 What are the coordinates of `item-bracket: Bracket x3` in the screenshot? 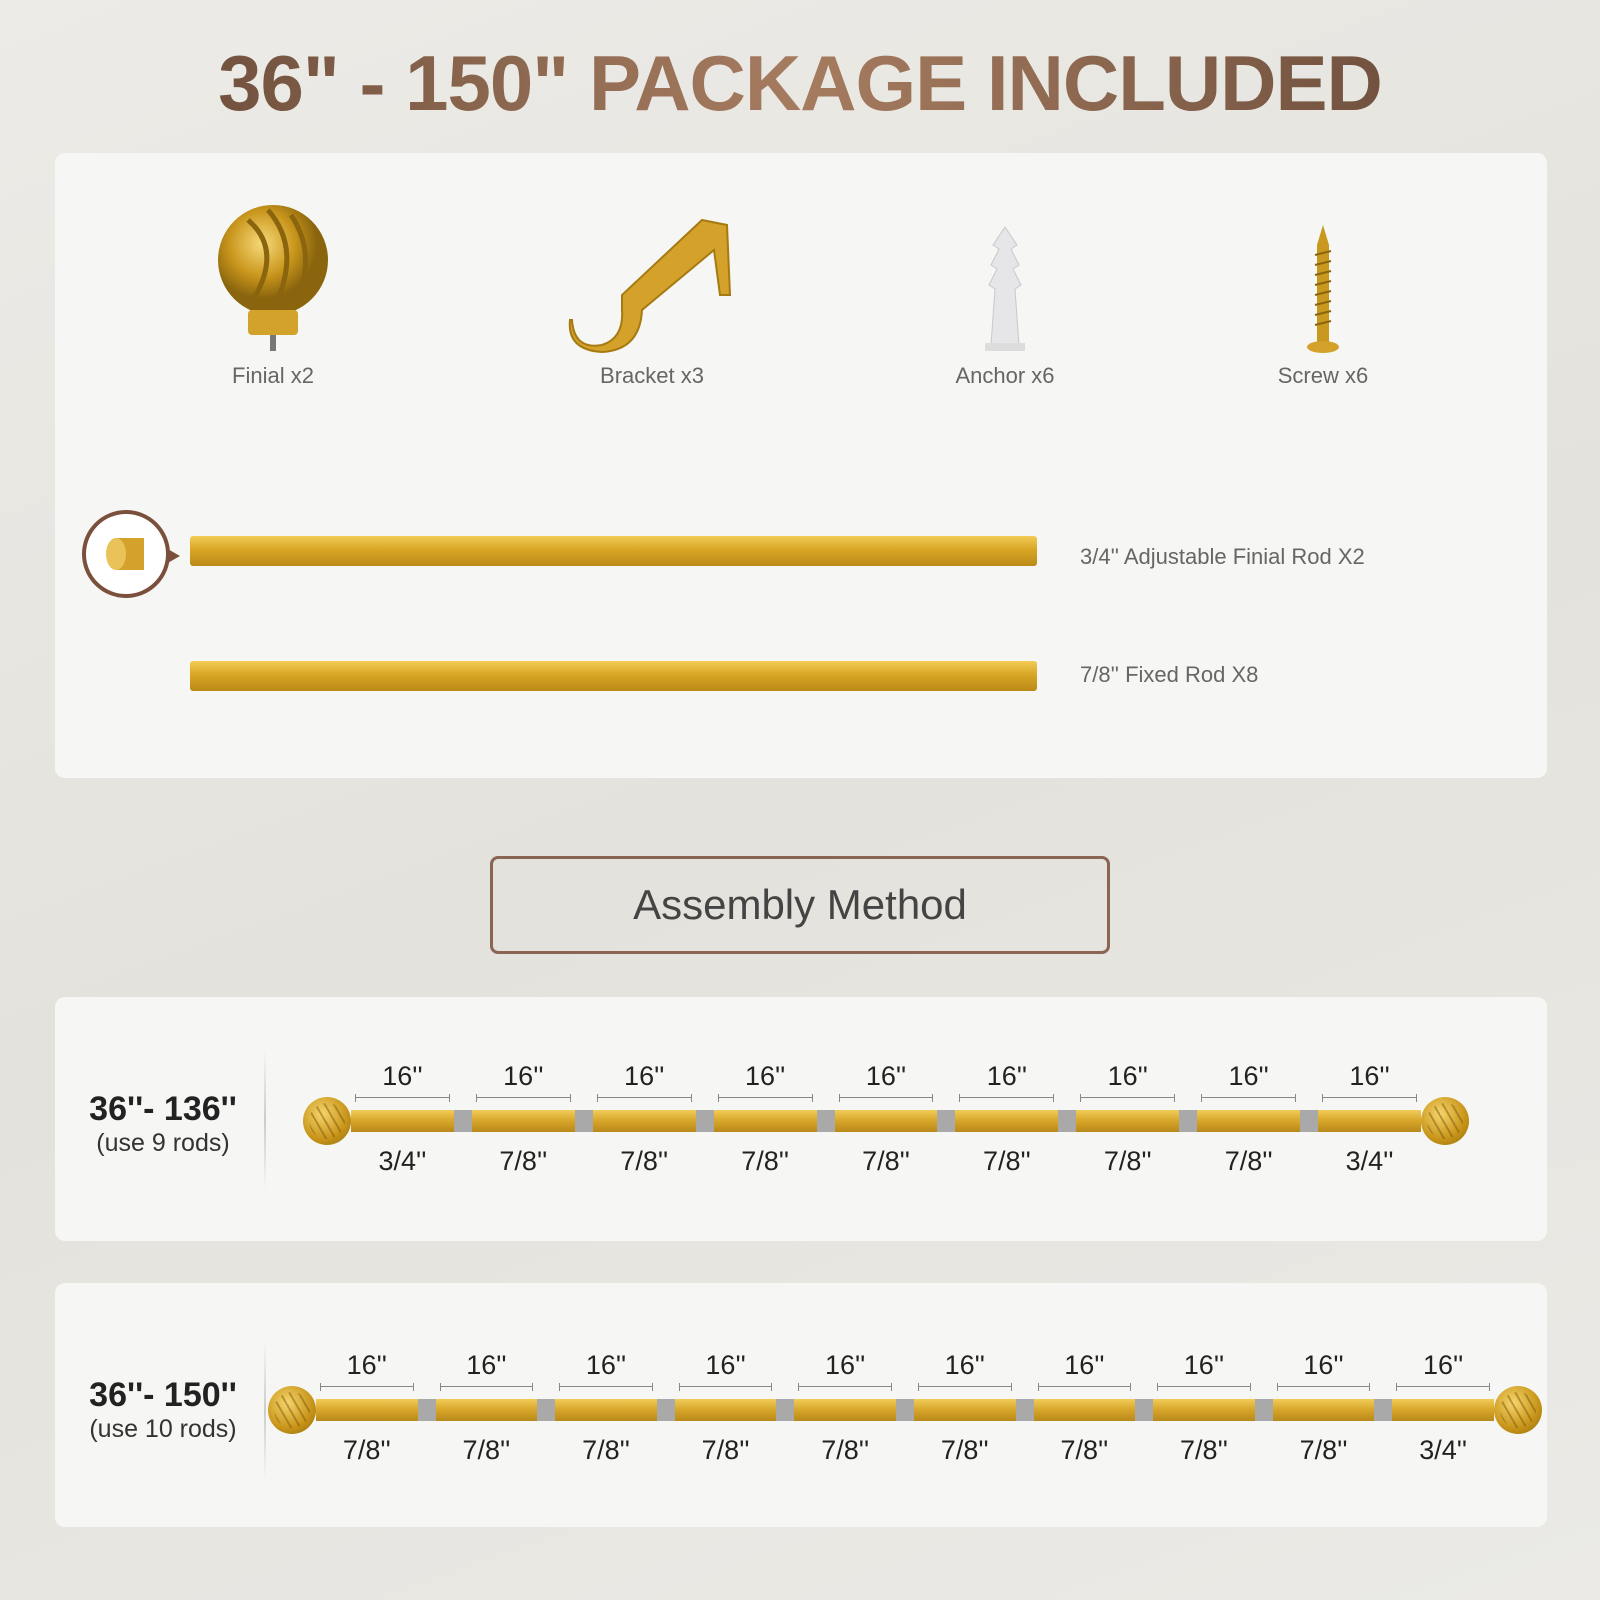 It's located at (652, 299).